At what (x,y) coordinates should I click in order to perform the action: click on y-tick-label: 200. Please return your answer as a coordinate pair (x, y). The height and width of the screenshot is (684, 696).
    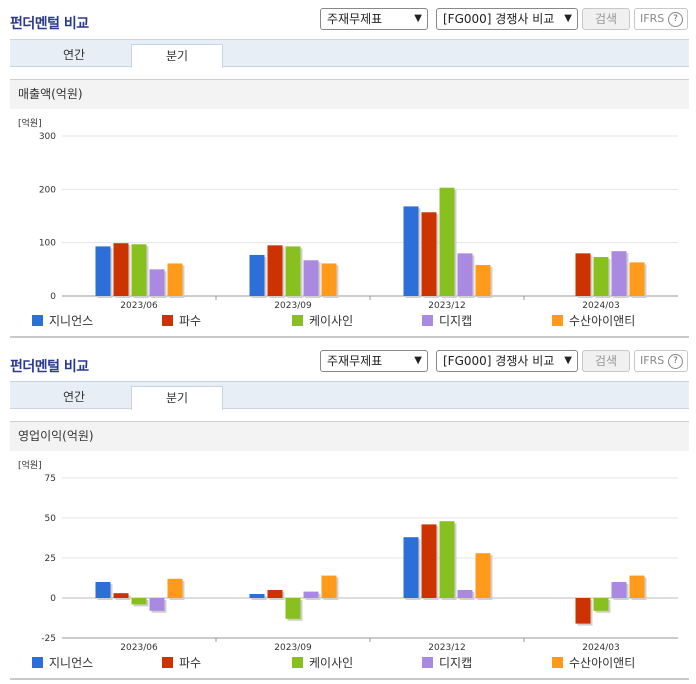
    Looking at the image, I should click on (47, 190).